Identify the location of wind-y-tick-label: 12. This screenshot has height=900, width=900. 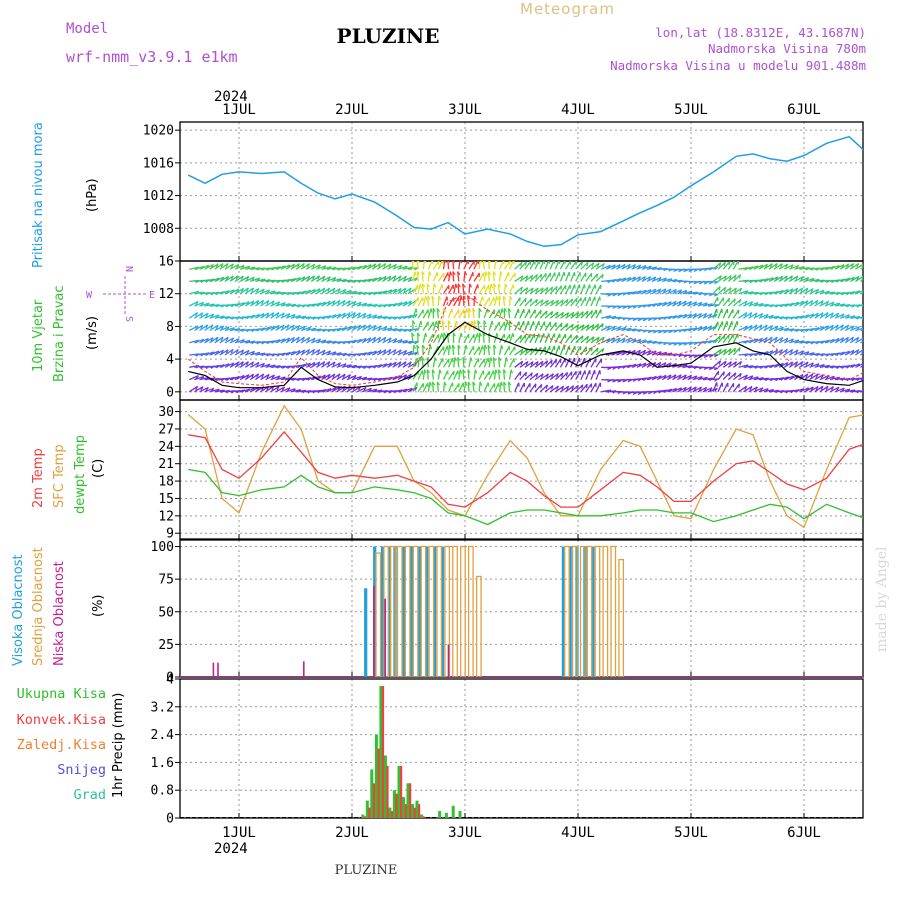
(166, 294).